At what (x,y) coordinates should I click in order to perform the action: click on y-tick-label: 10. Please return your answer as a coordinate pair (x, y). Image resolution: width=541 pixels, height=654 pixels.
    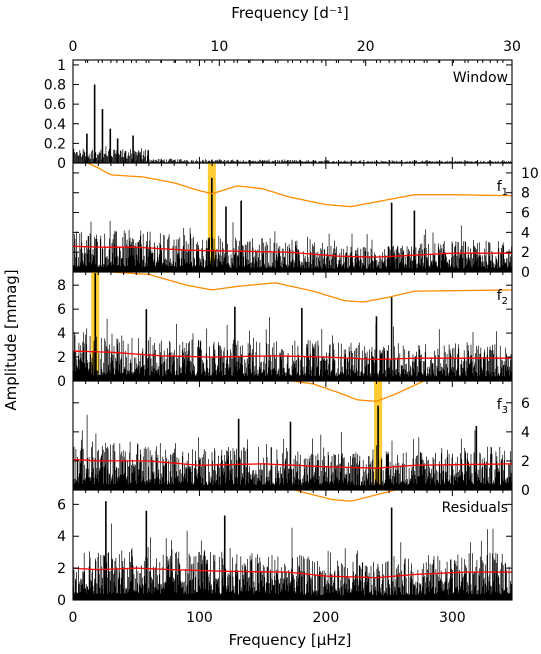
    Looking at the image, I should click on (530, 174).